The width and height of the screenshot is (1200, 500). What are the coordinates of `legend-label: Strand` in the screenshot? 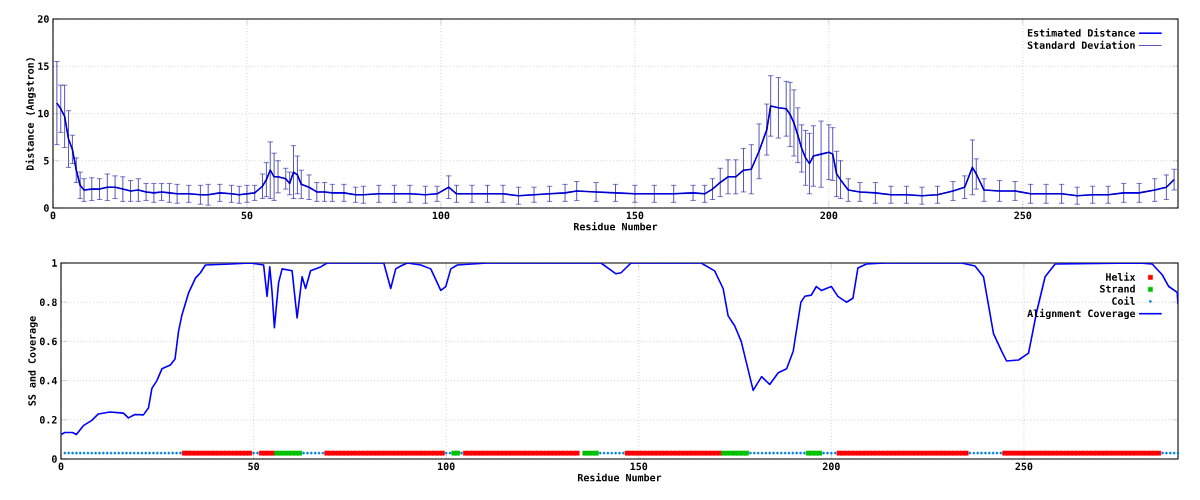 It's located at (1117, 288).